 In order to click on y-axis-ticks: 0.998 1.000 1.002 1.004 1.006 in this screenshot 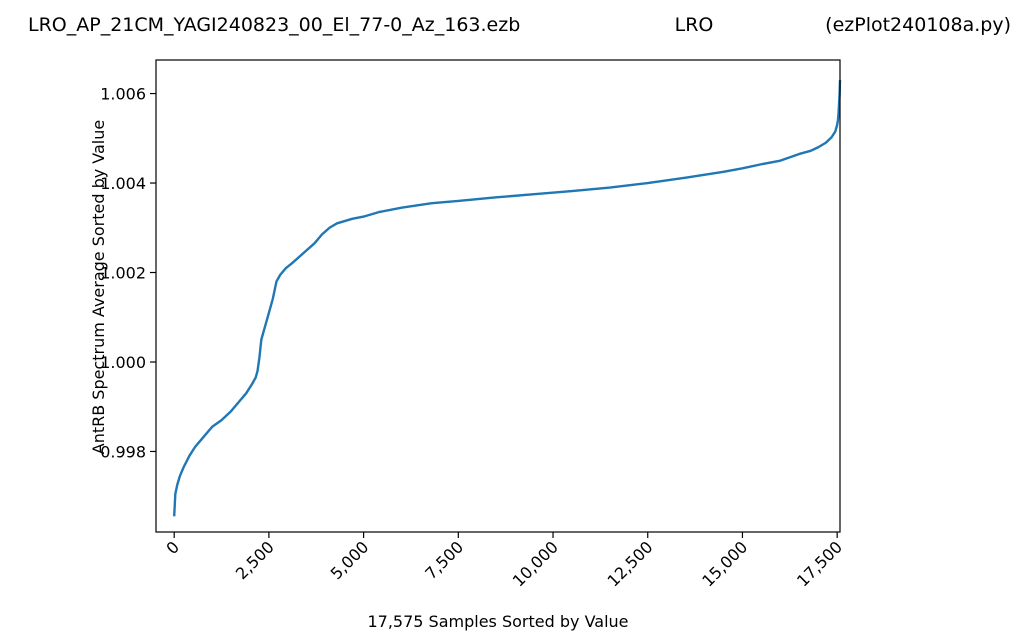, I will do `click(128, 273)`.